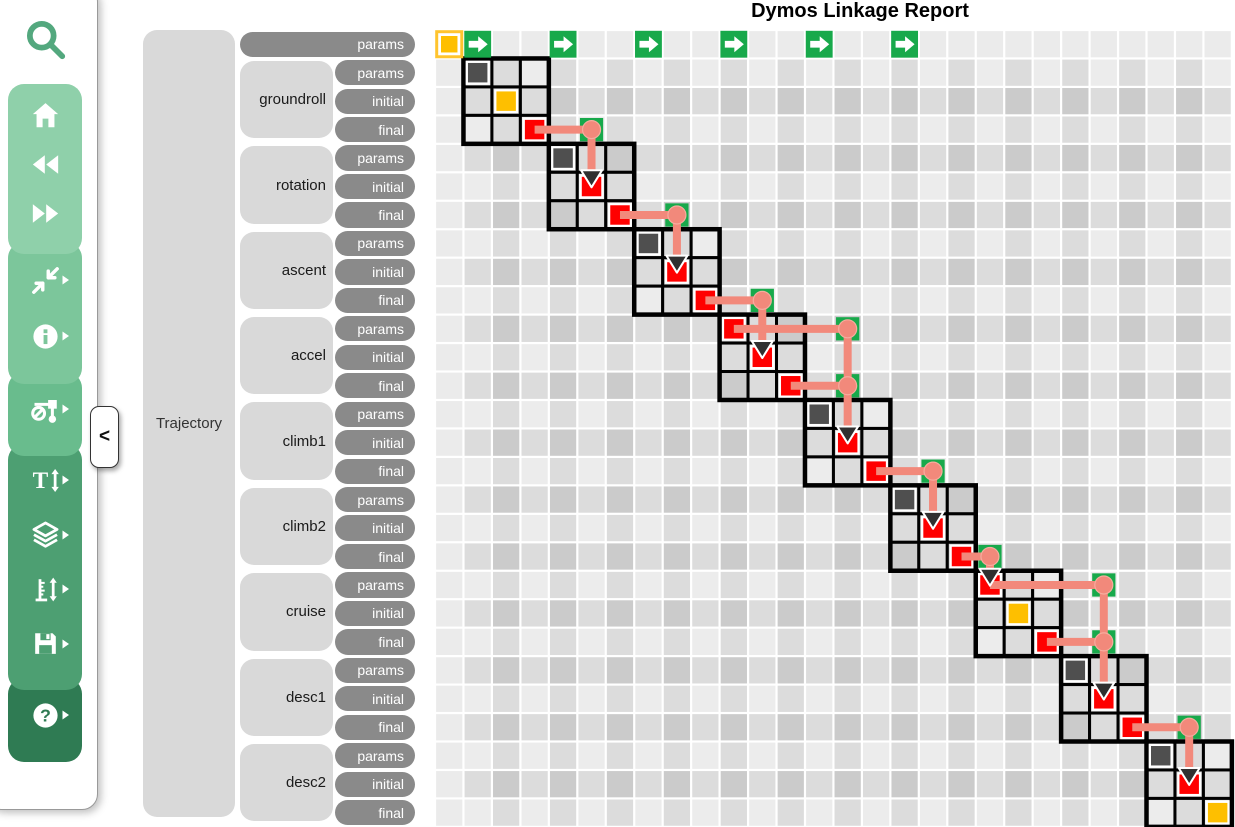  What do you see at coordinates (375, 528) in the screenshot?
I see `pill-climb2-initial: initial` at bounding box center [375, 528].